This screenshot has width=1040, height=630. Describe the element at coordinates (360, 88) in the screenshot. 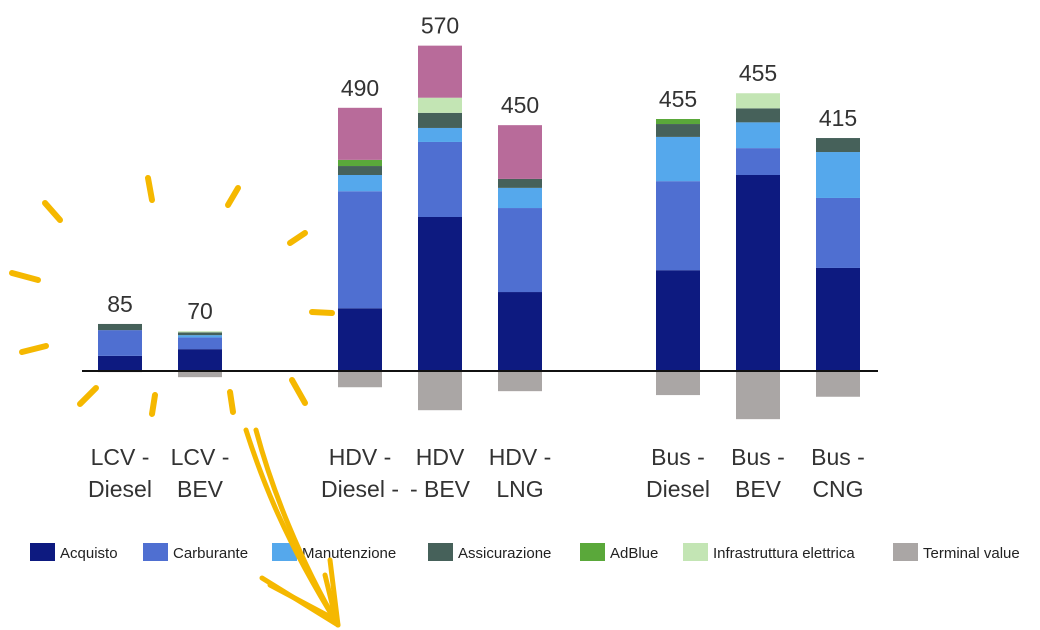

I see `total-label: 490` at that location.